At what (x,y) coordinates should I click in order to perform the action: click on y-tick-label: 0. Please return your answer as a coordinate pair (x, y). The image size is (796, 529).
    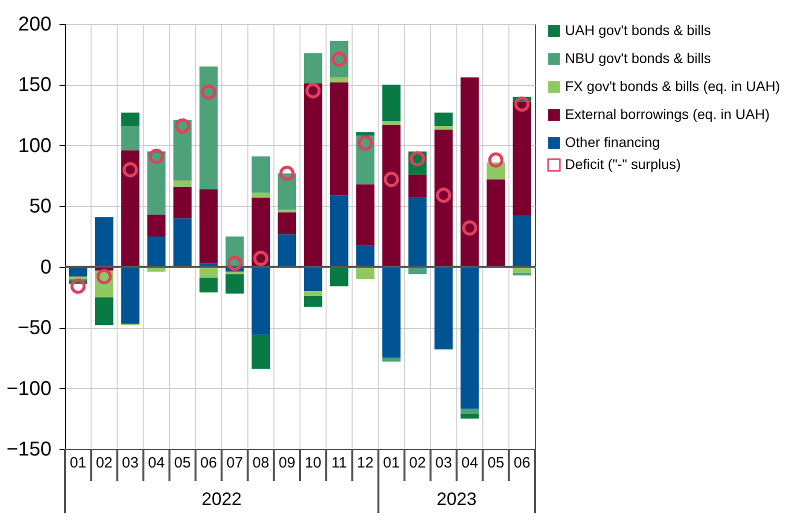
    Looking at the image, I should click on (46, 267).